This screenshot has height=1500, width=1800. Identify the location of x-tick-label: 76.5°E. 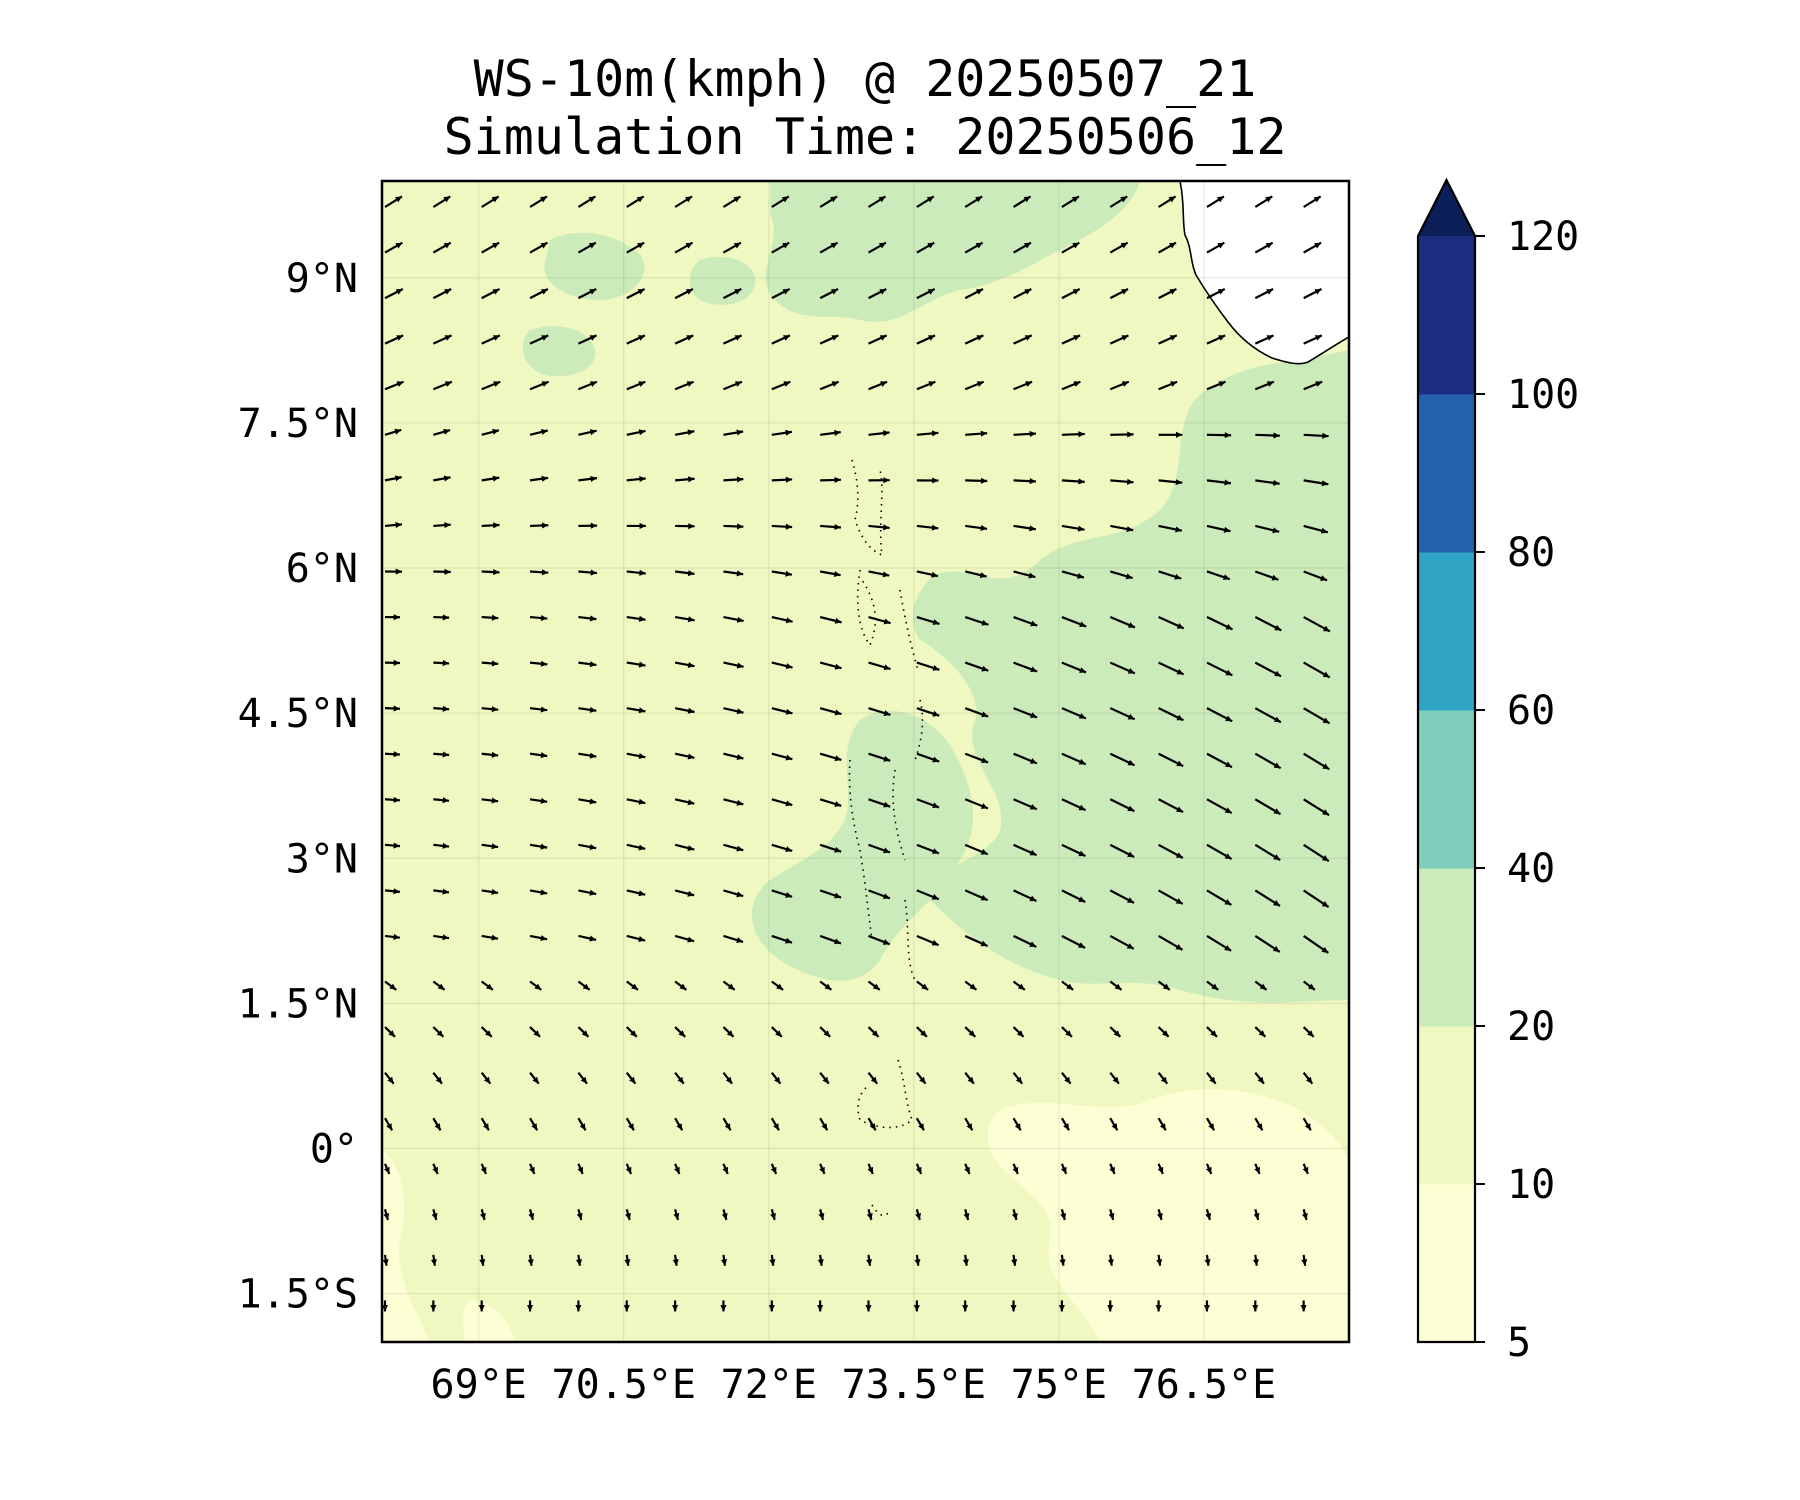
(1204, 1385).